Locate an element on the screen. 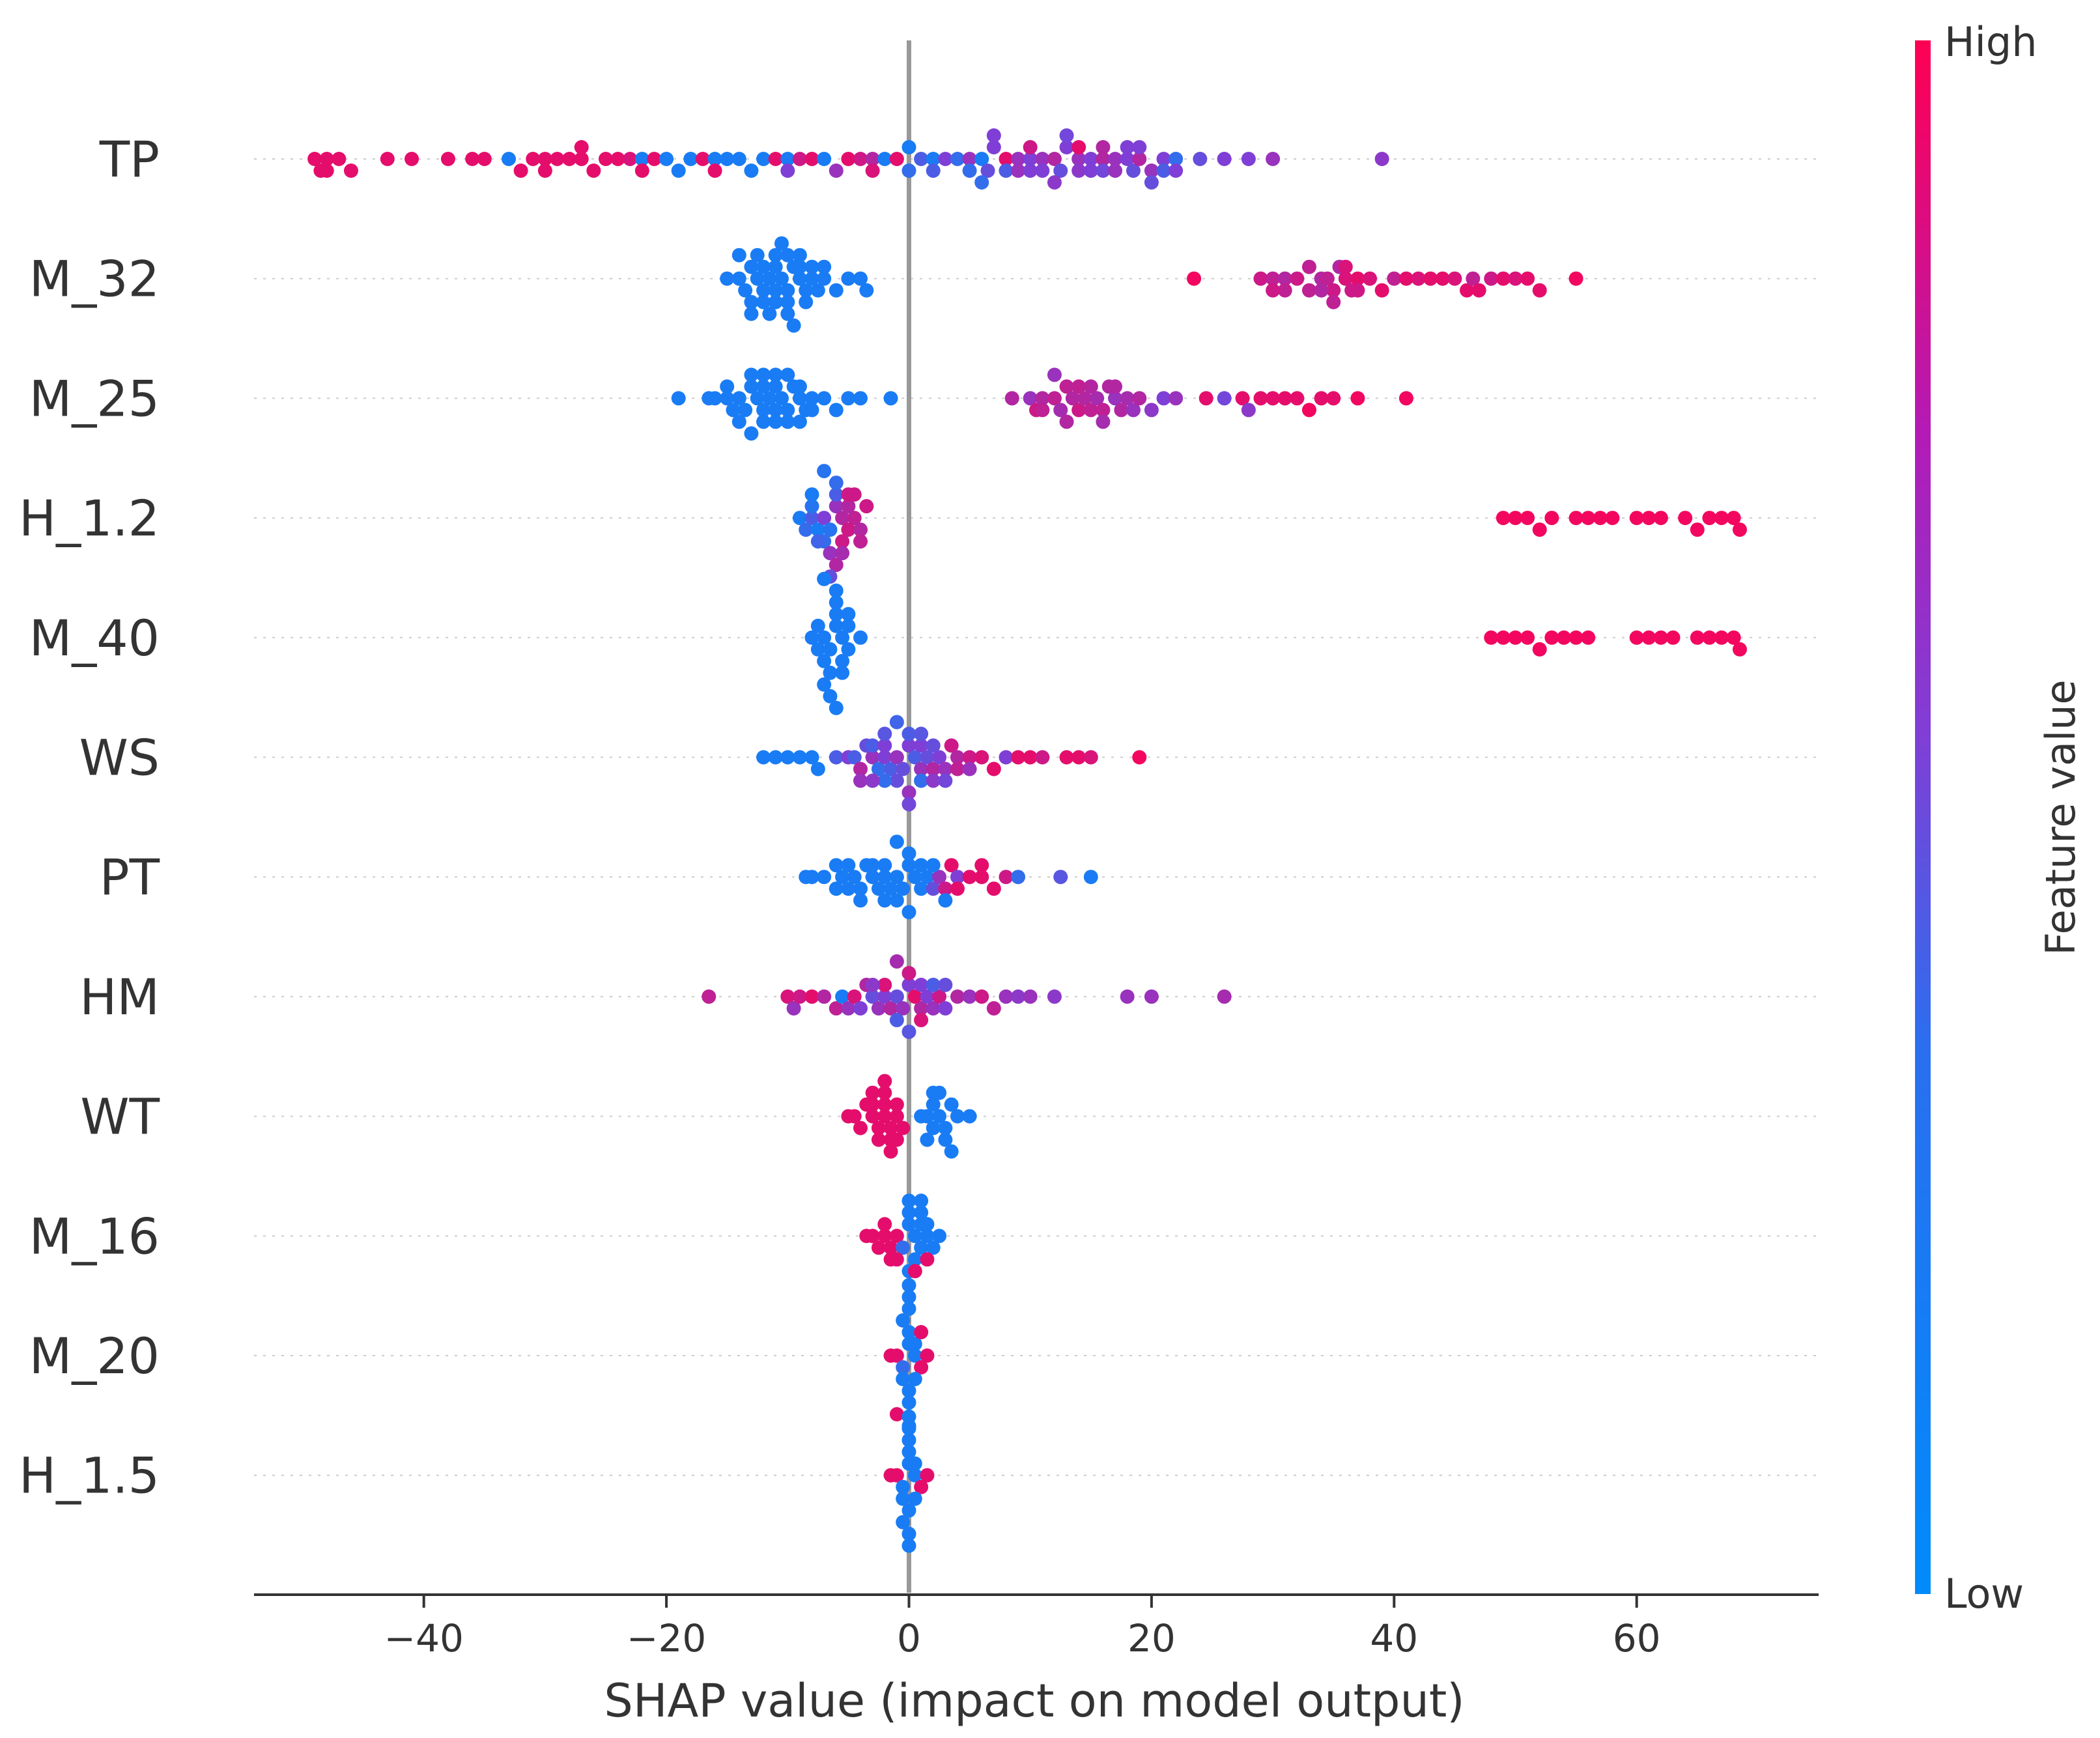 This screenshot has width=2100, height=1738. feature-label-PT: PT is located at coordinates (130, 877).